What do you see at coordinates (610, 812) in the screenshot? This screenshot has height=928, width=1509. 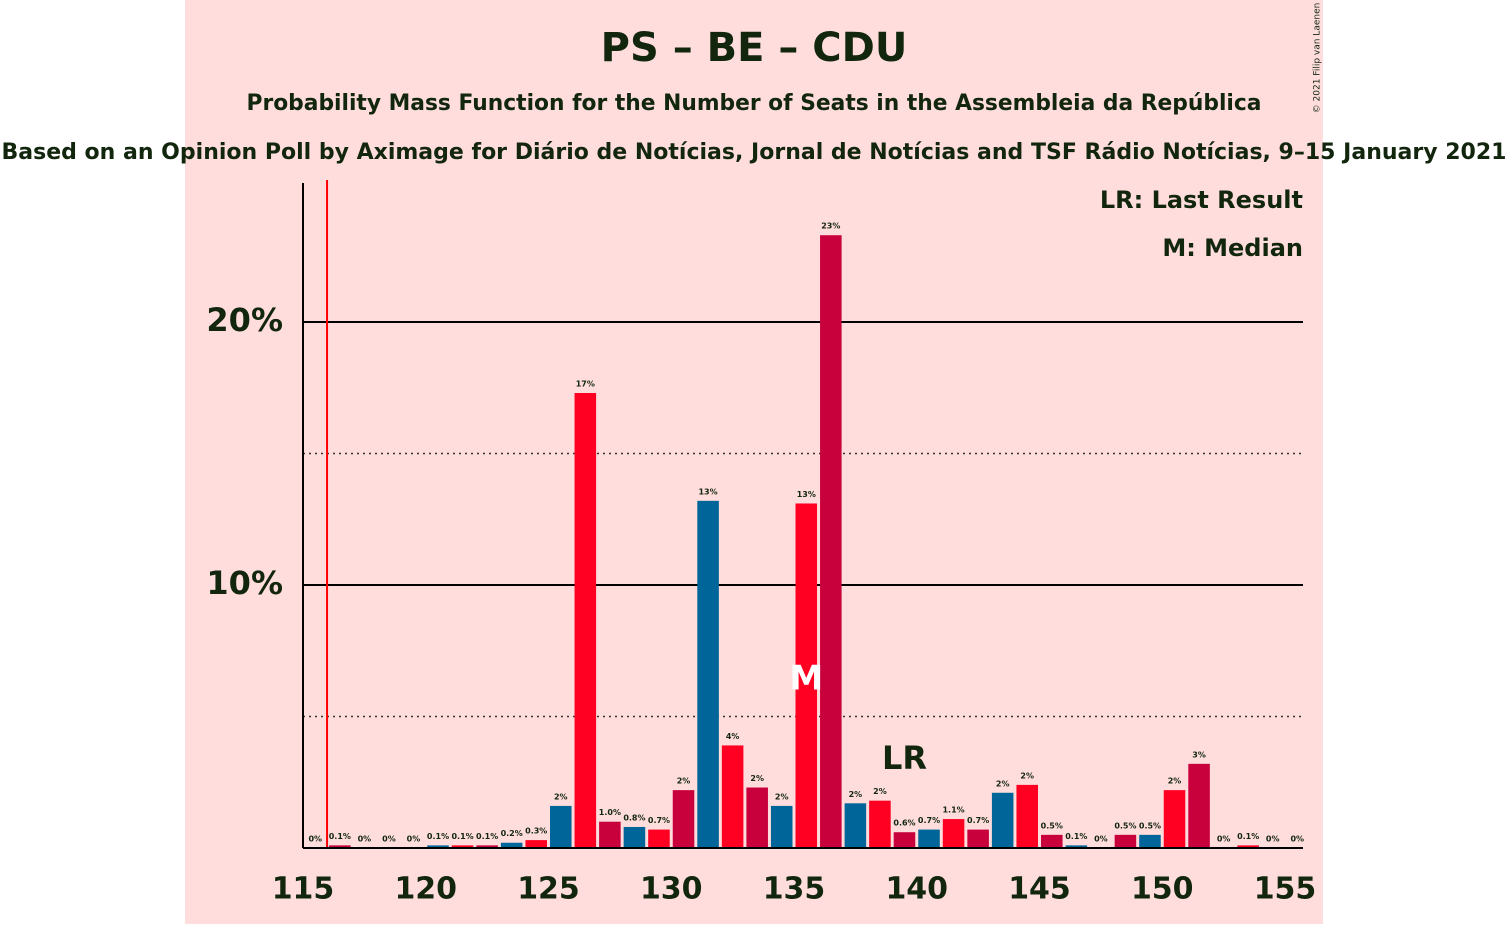 I see `value-label: 1.0%` at bounding box center [610, 812].